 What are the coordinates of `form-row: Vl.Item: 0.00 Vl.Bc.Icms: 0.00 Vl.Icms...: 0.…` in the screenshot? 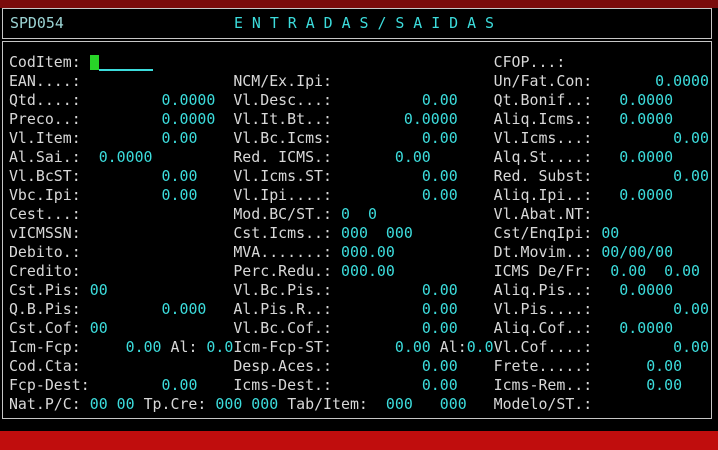 It's located at (359, 138).